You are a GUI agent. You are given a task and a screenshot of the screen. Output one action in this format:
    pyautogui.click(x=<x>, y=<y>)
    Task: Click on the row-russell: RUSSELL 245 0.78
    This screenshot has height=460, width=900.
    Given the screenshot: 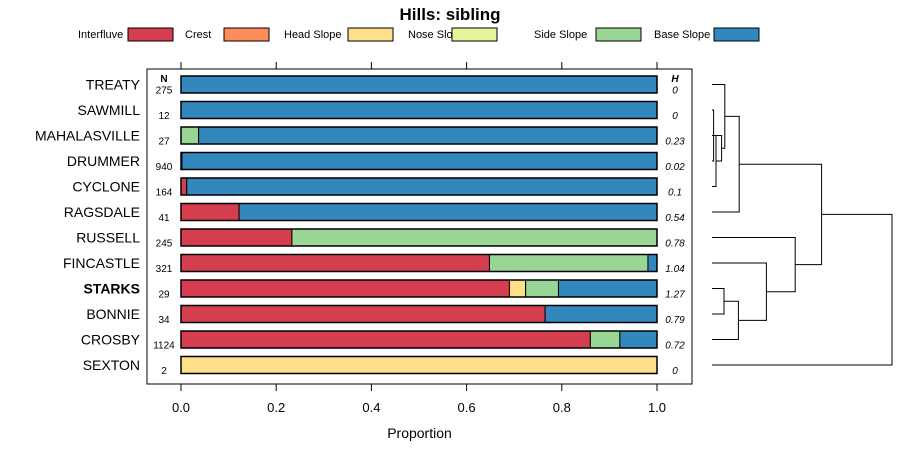 What is the action you would take?
    pyautogui.click(x=380, y=239)
    